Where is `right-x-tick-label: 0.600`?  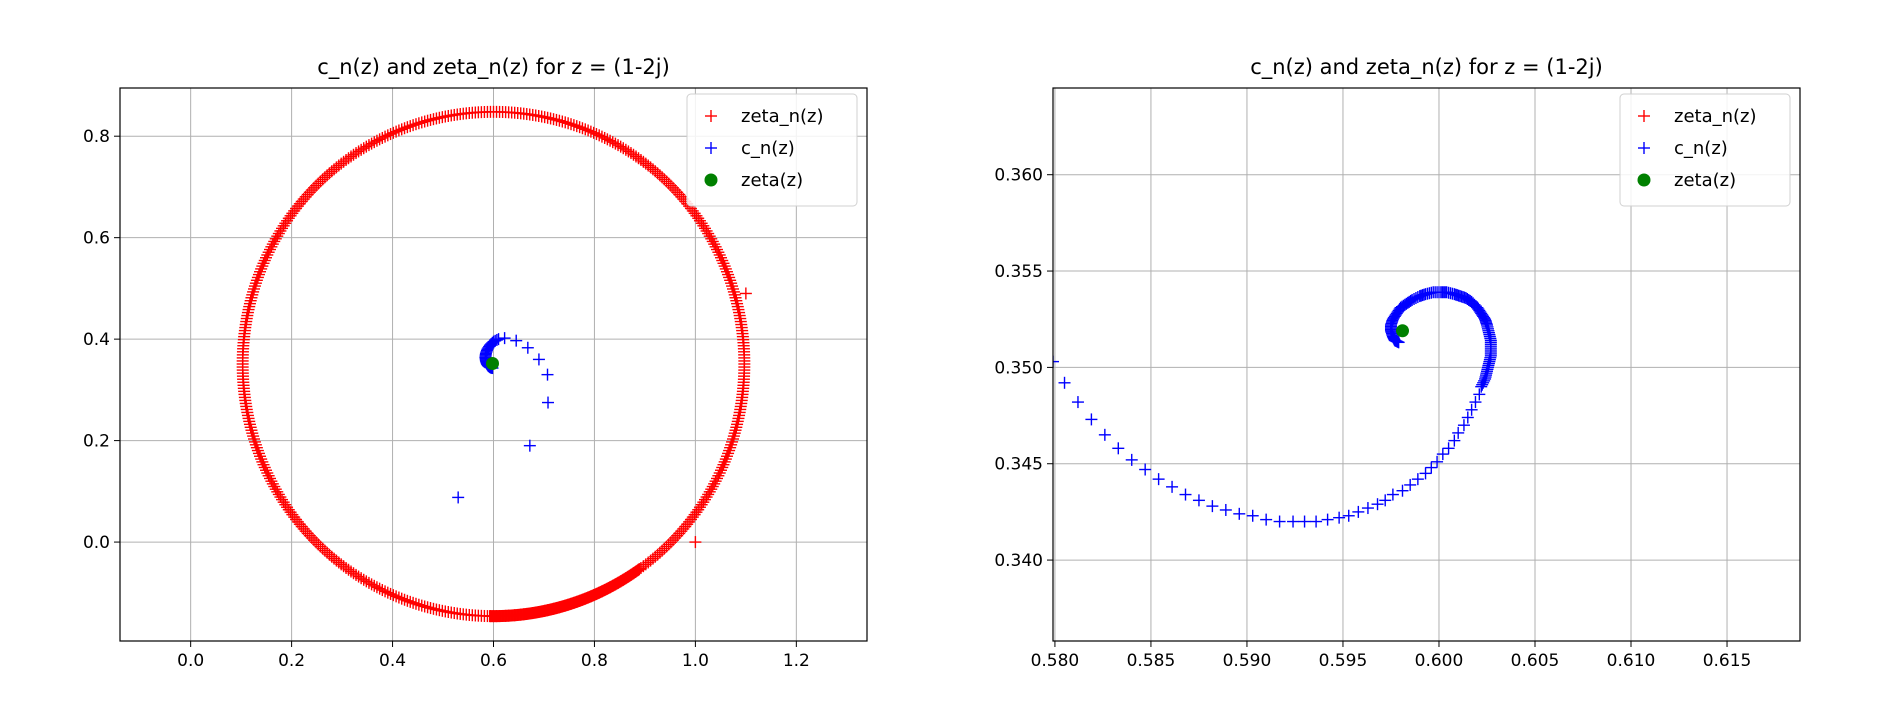 right-x-tick-label: 0.600 is located at coordinates (1439, 661).